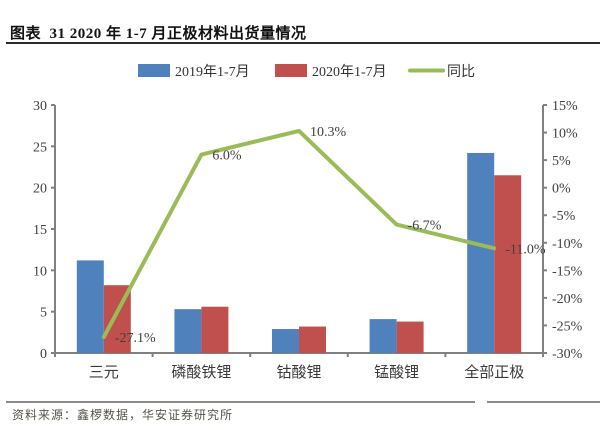  I want to click on right-tick-label--20%: -20%, so click(567, 299).